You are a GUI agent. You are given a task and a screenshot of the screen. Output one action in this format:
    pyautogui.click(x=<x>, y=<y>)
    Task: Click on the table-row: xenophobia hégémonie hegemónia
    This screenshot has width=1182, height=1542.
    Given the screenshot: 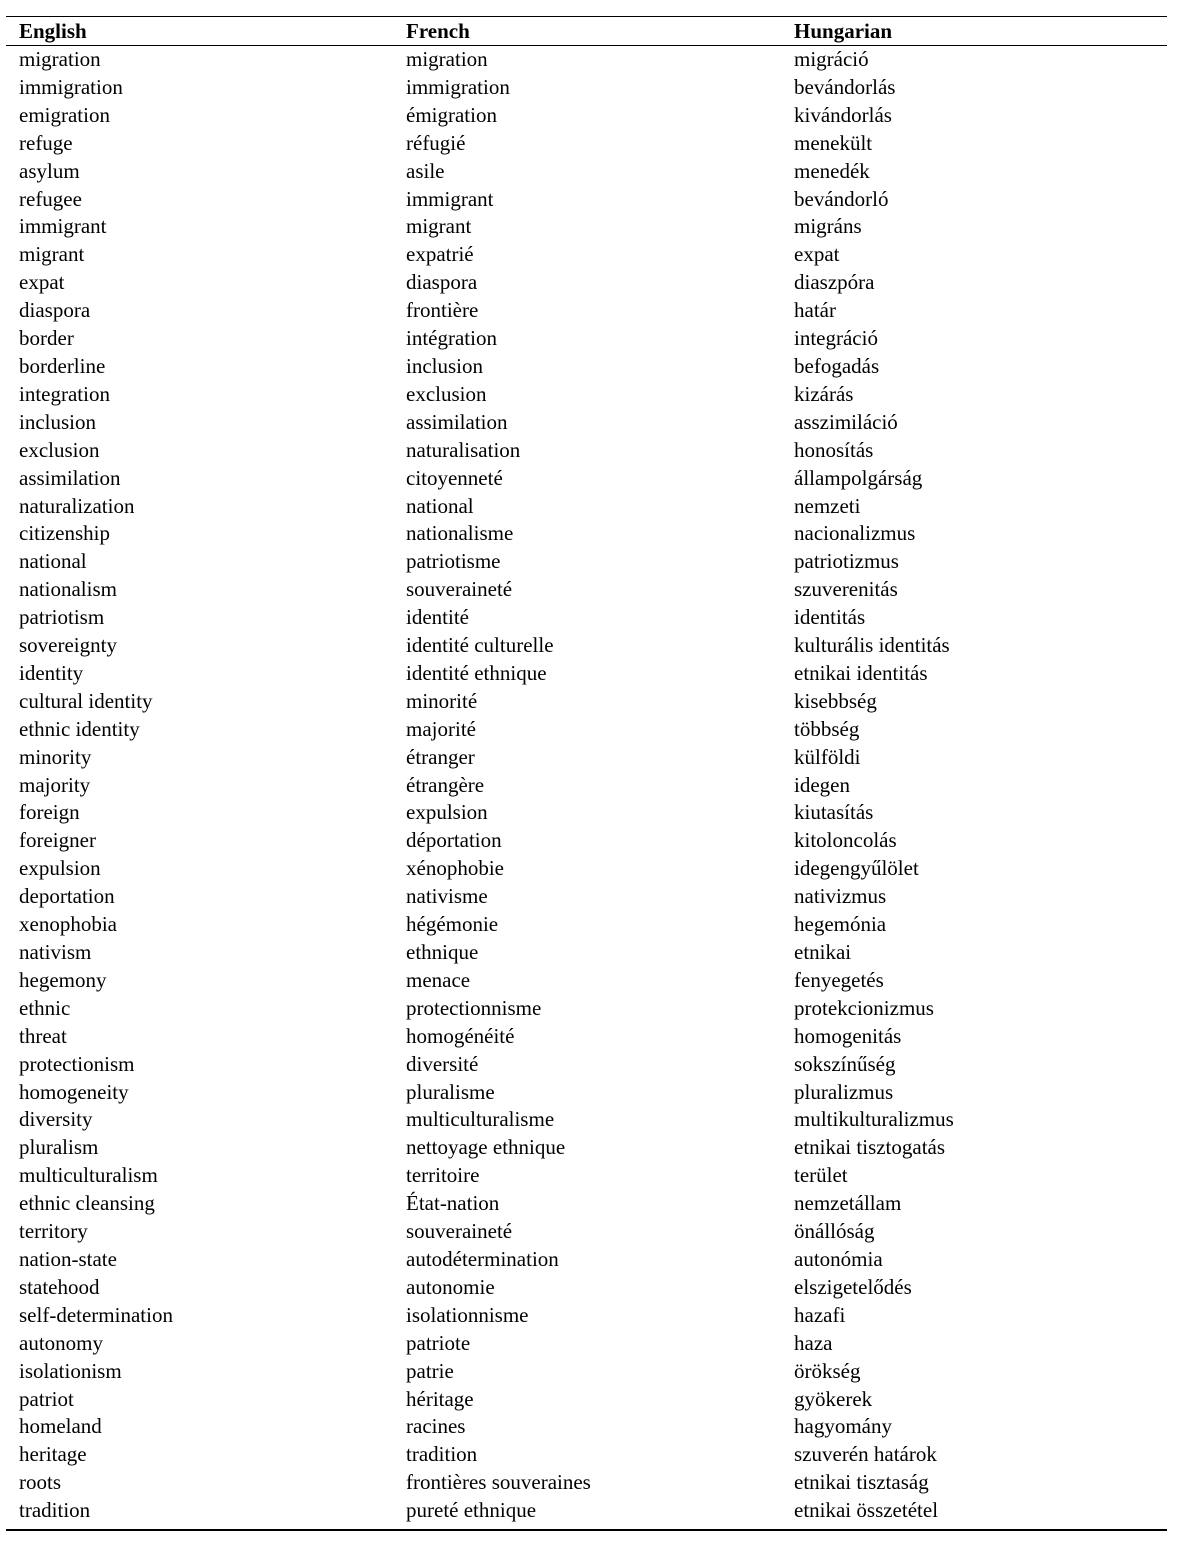 What is the action you would take?
    pyautogui.click(x=586, y=925)
    